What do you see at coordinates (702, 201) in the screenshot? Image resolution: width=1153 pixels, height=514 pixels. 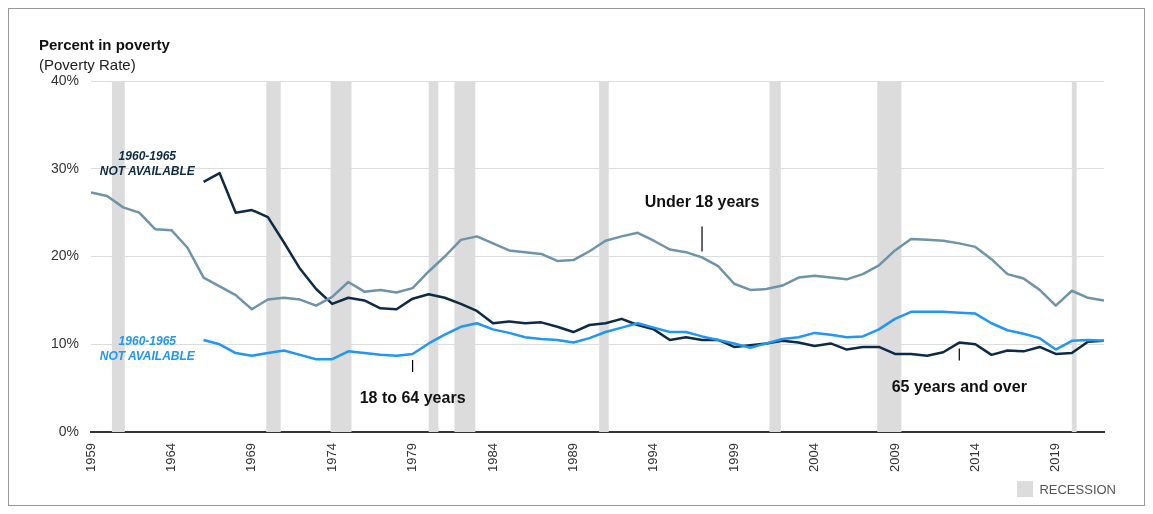 I see `series-label: Under 18 years` at bounding box center [702, 201].